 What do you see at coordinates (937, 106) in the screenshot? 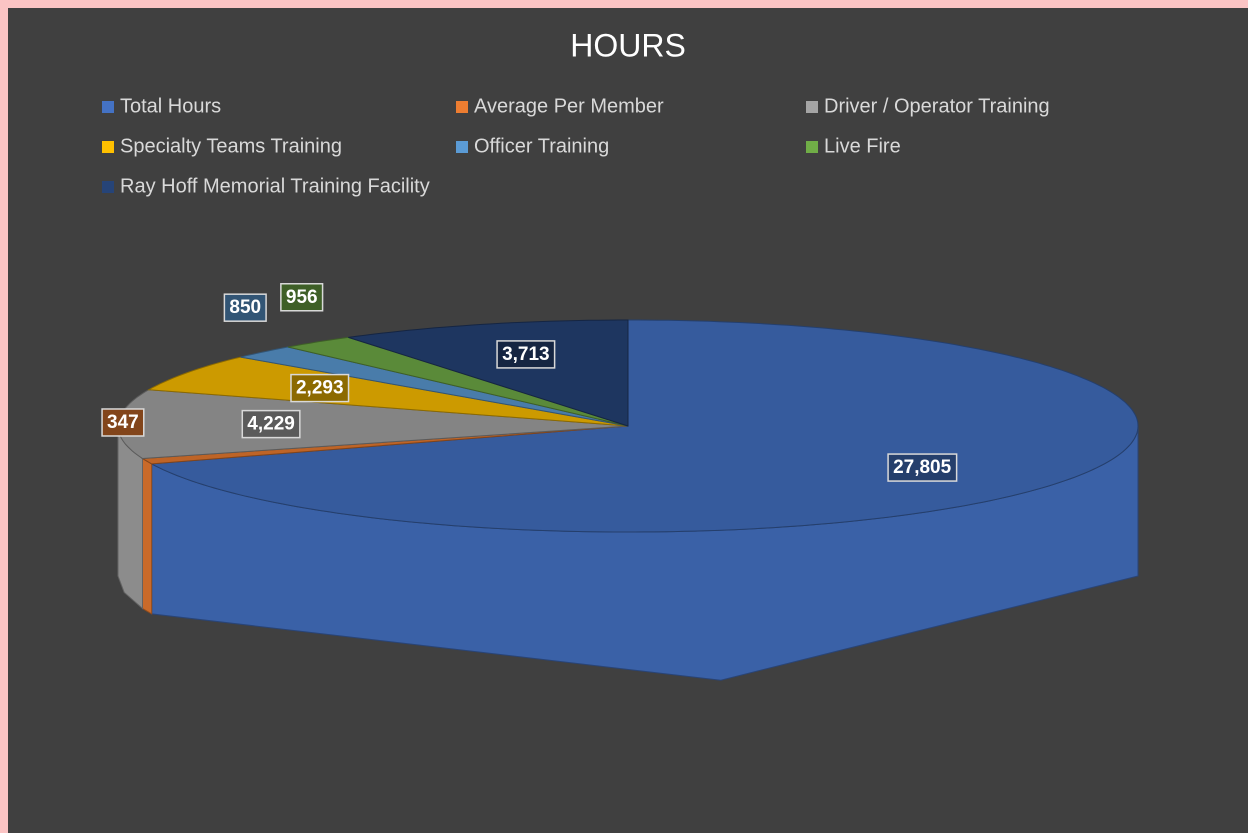
I see `legend-label: Driver / Operator Training` at bounding box center [937, 106].